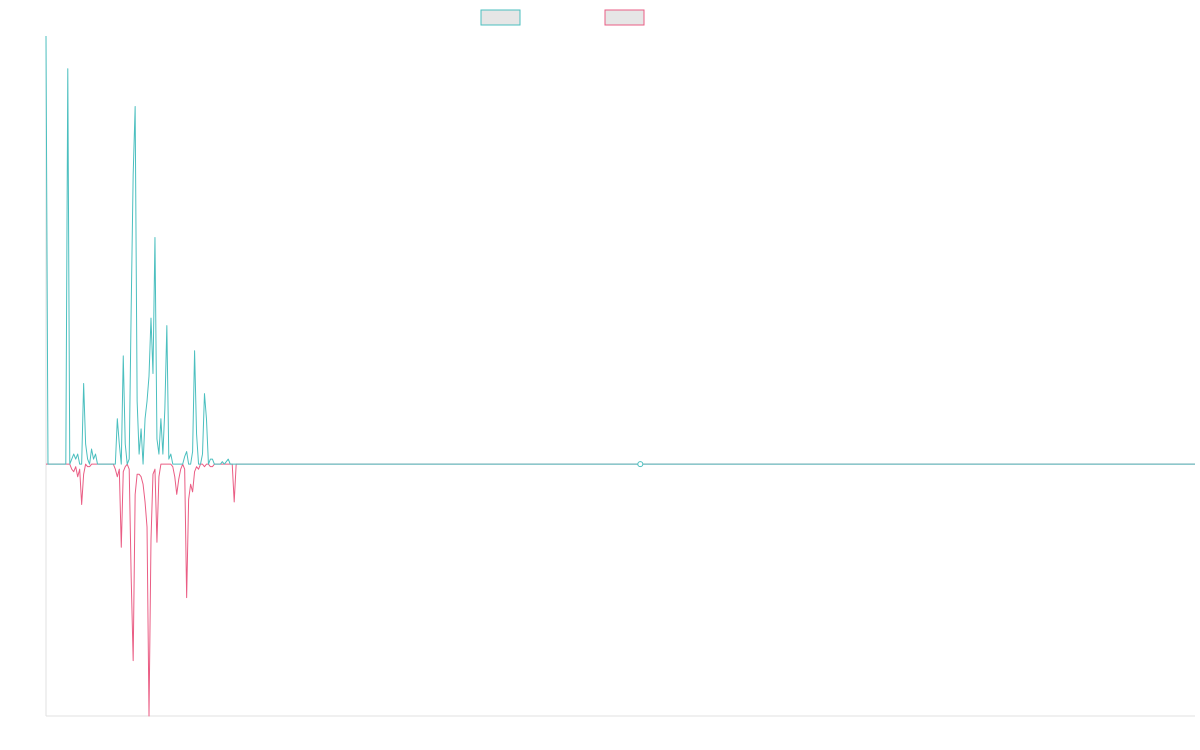 The image size is (1200, 750). I want to click on legend-swatch-series-a, so click(500, 17).